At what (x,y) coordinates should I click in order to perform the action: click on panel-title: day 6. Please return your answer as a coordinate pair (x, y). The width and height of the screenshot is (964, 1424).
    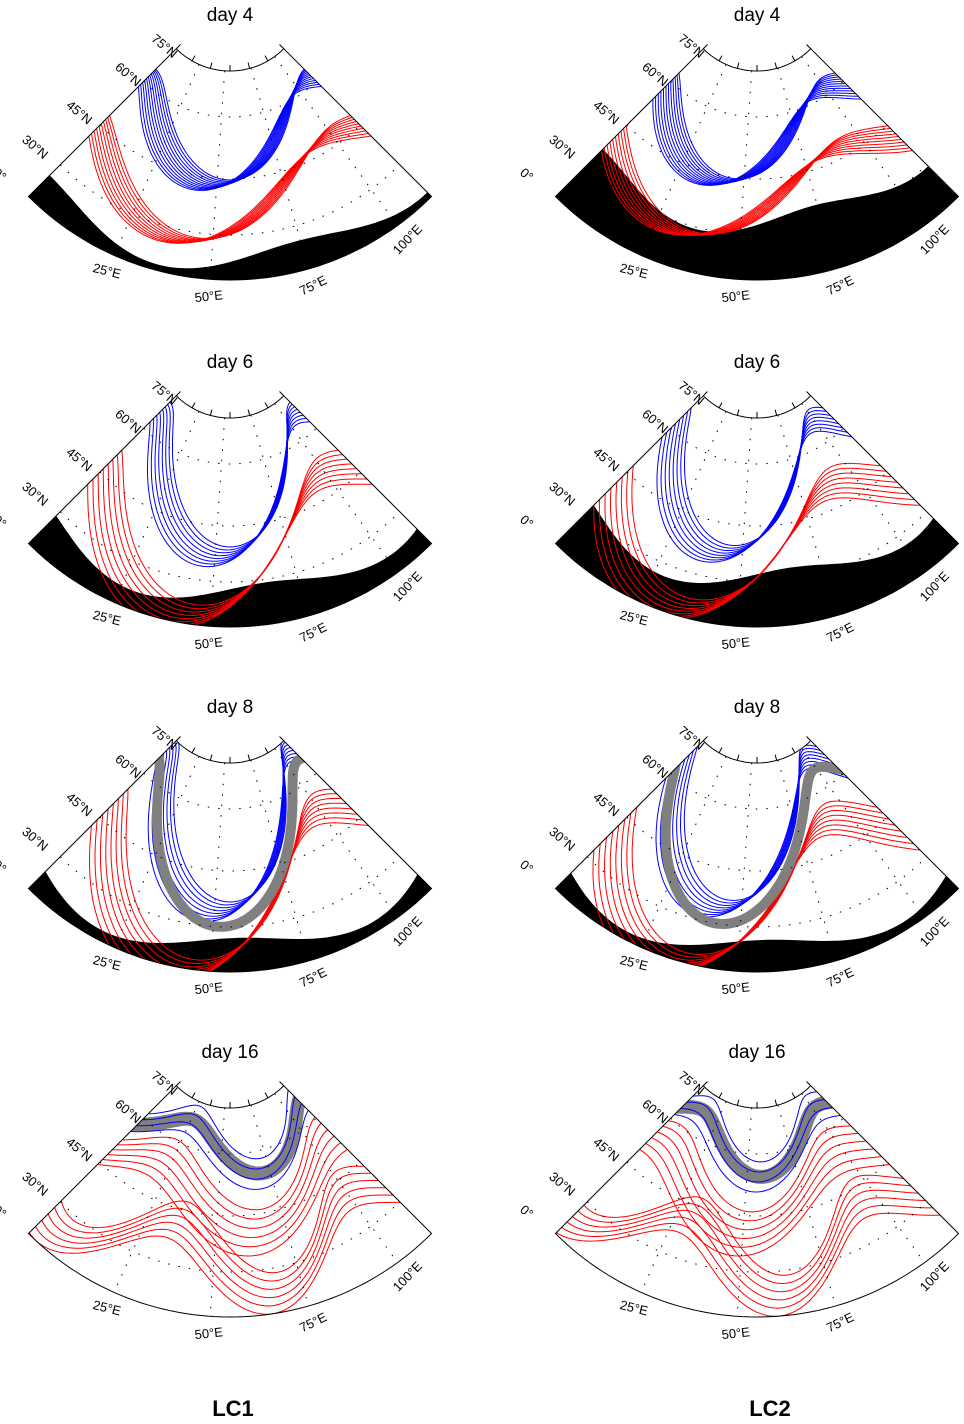
    Looking at the image, I should click on (230, 362).